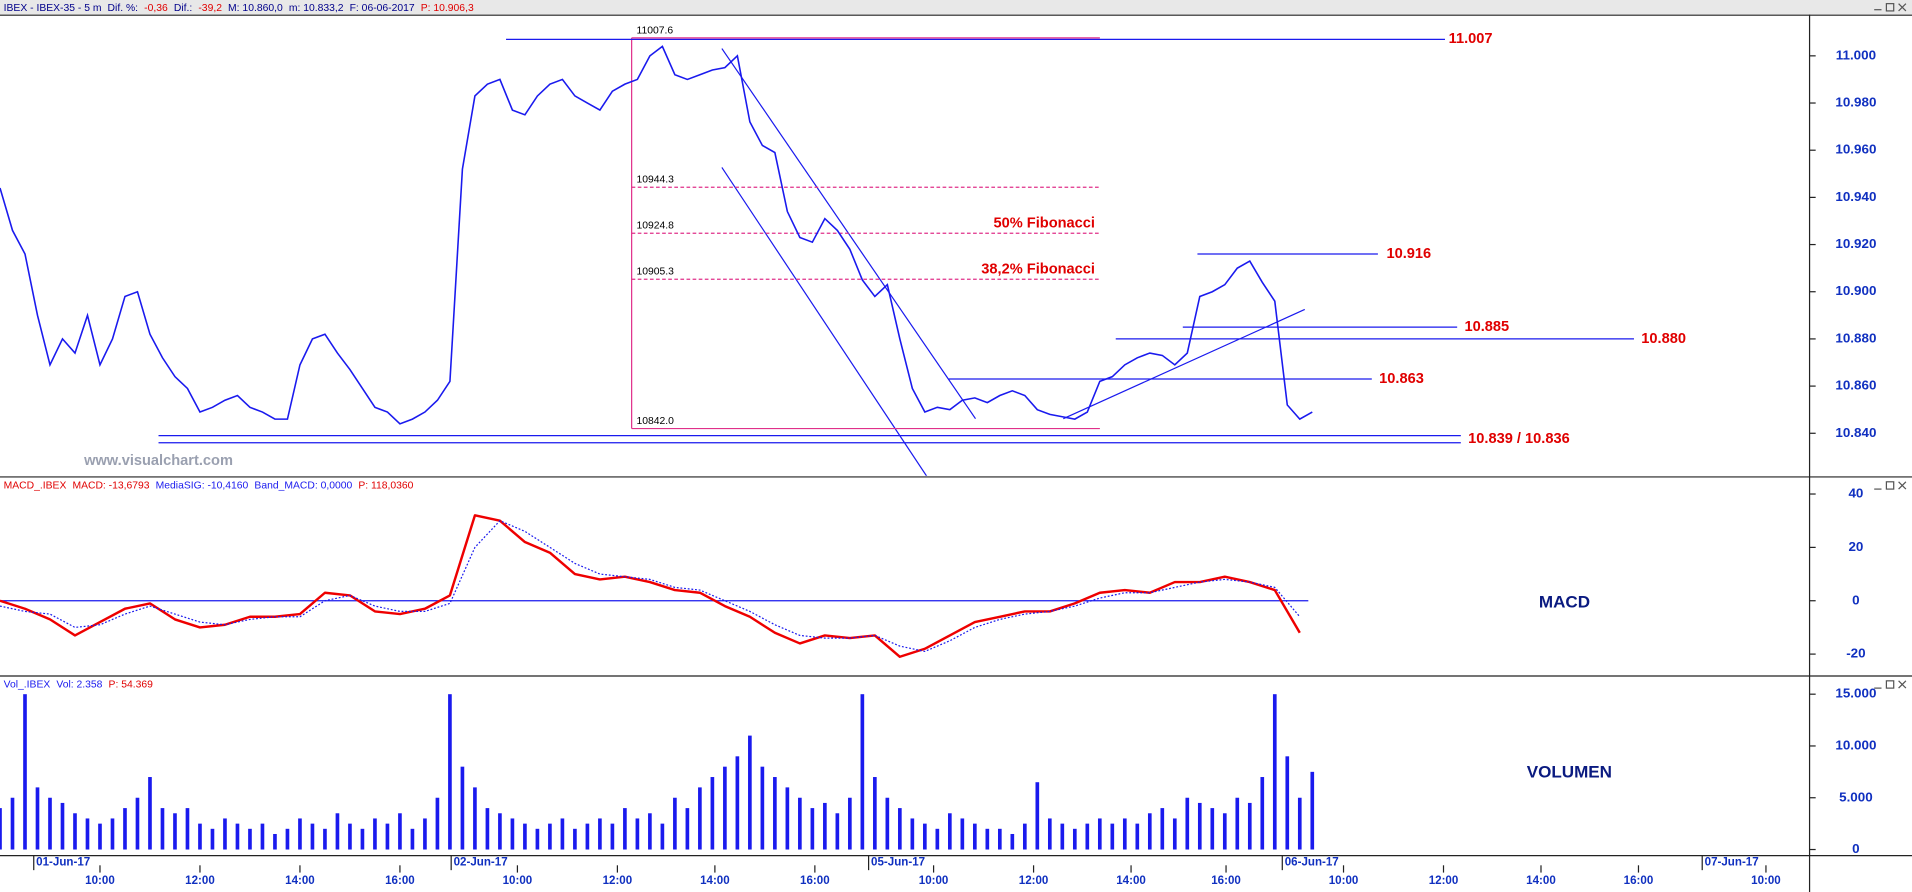 This screenshot has height=892, width=1912. What do you see at coordinates (1856, 796) in the screenshot?
I see `y-tick-label: 5.000` at bounding box center [1856, 796].